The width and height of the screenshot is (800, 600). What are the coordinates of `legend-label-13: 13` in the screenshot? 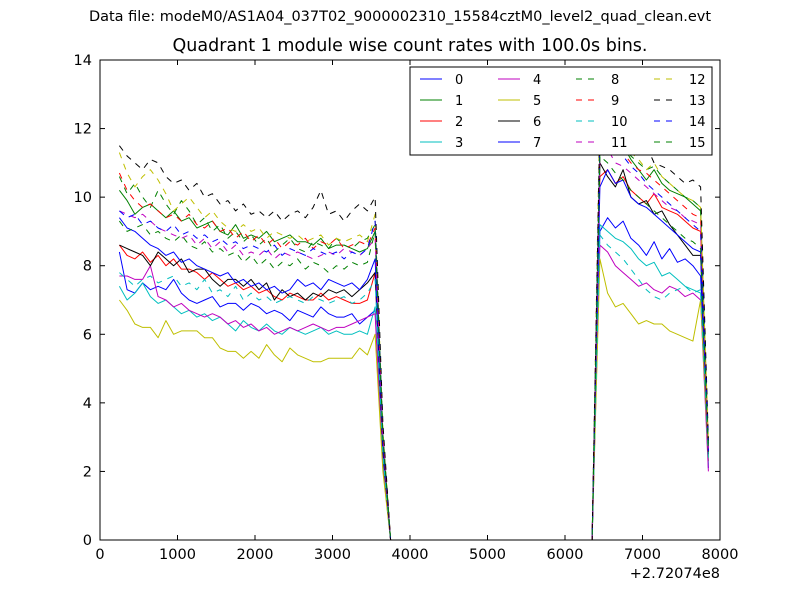 It's located at (697, 101).